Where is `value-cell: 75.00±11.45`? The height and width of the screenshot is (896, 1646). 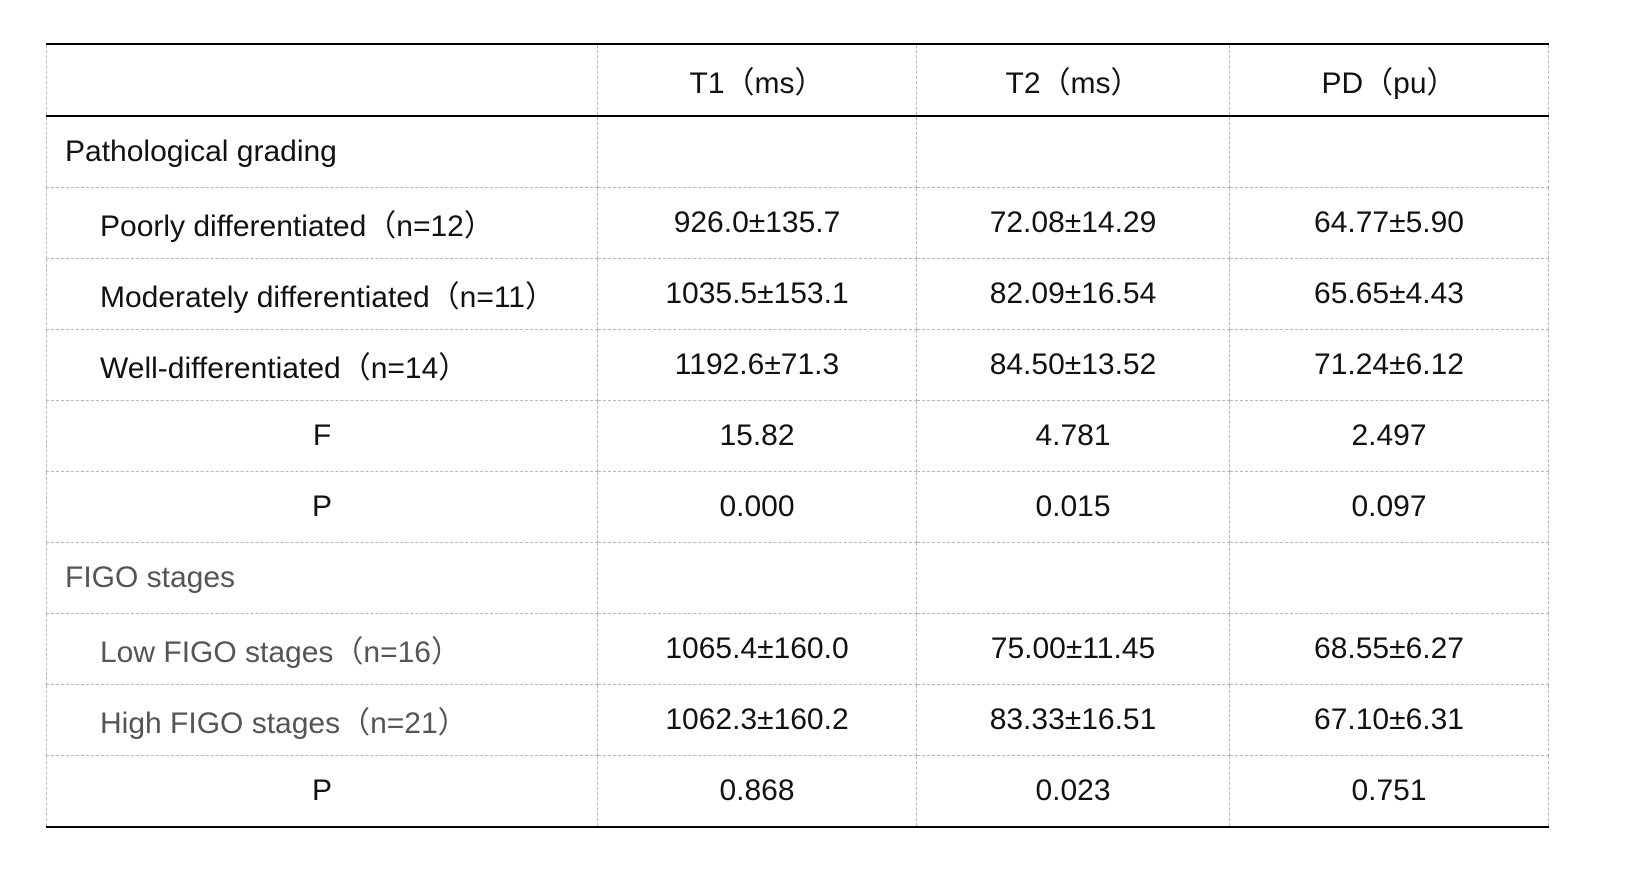 value-cell: 75.00±11.45 is located at coordinates (1073, 649).